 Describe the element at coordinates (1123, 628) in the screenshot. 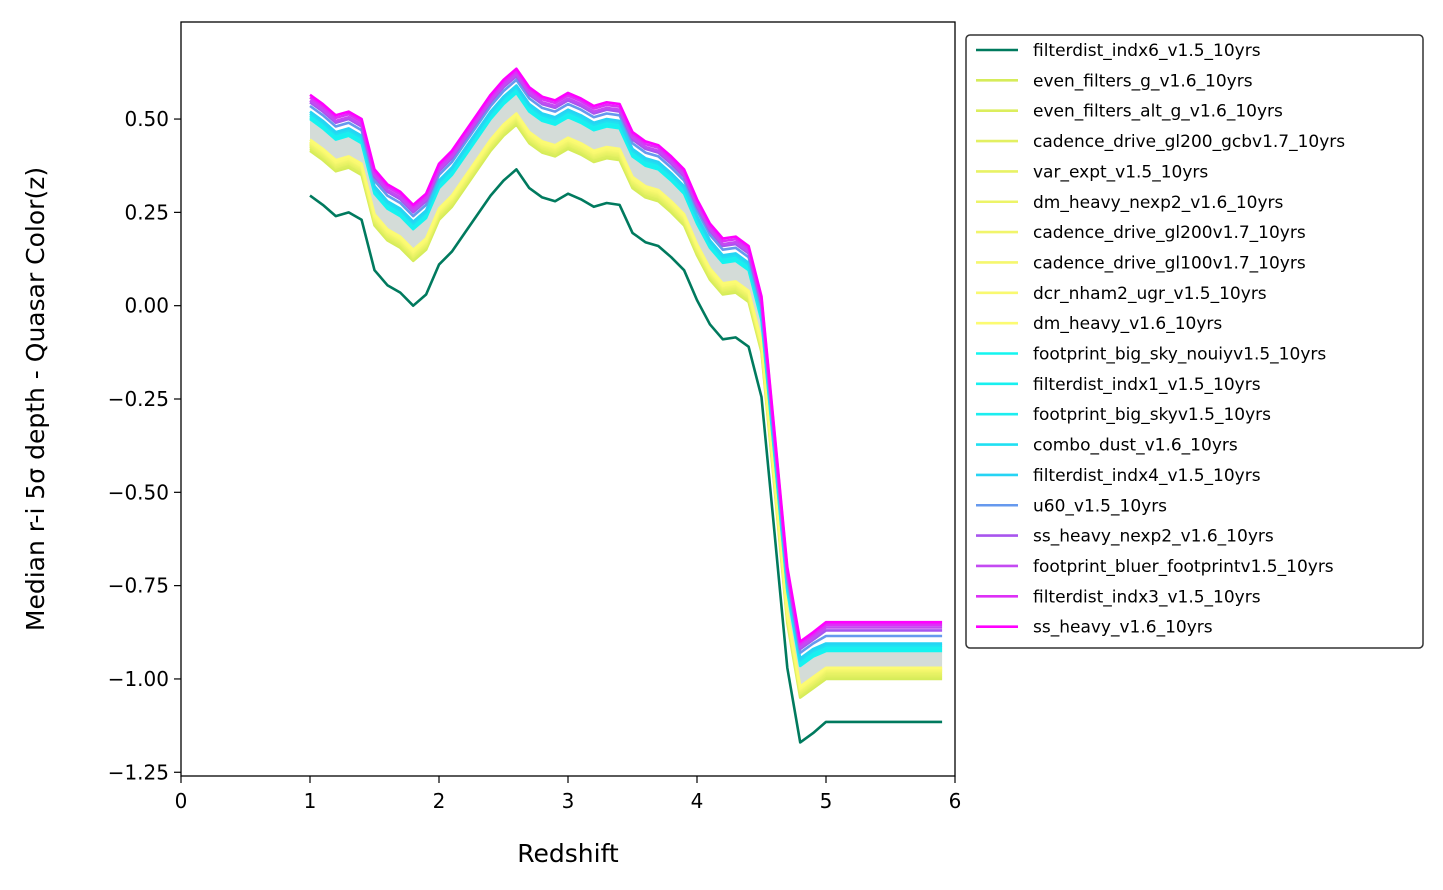

I see `legend-label: ss_heavy_v1.6_10yrs` at that location.